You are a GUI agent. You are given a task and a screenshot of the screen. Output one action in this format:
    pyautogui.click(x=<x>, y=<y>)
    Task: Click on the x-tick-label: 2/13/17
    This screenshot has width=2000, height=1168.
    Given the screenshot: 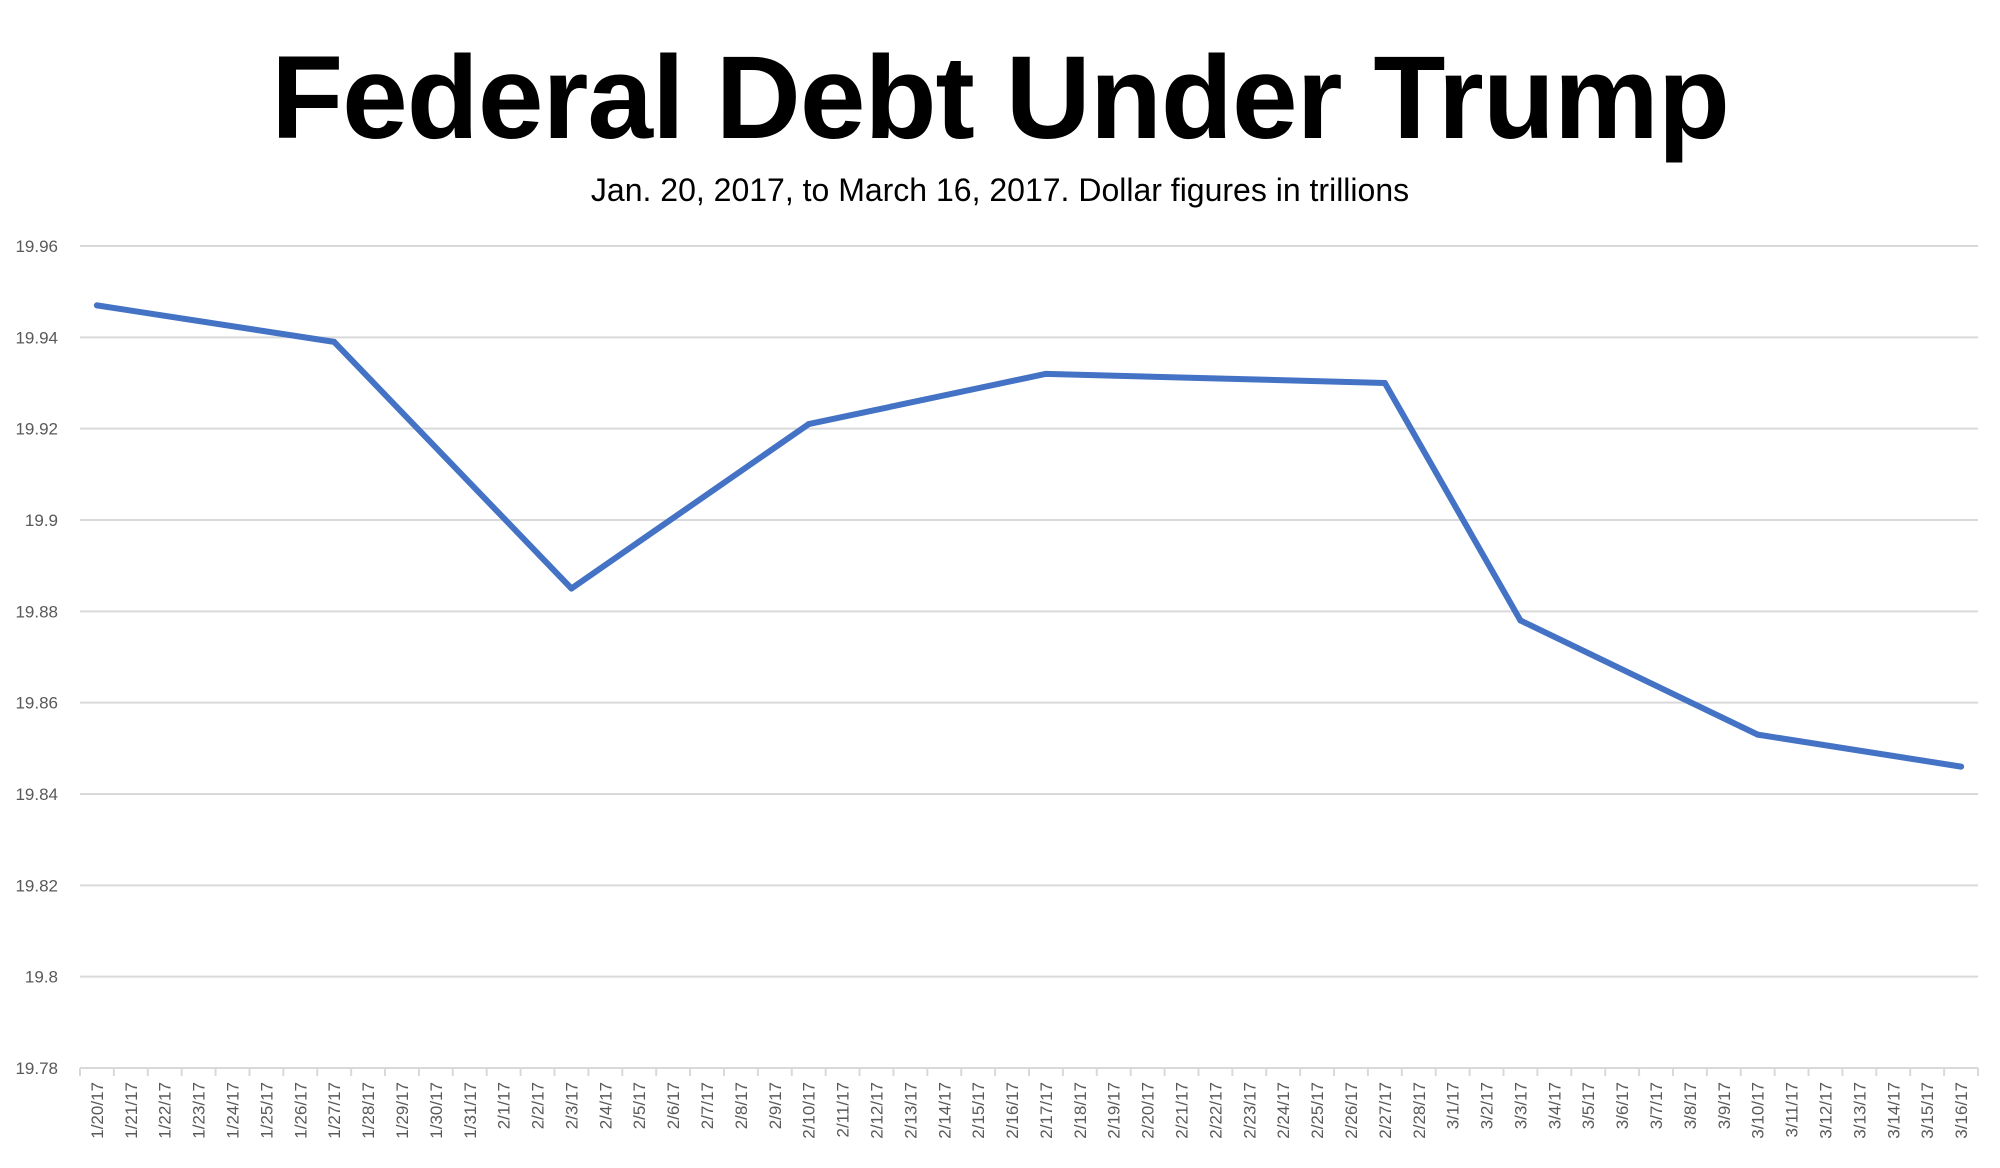 What is the action you would take?
    pyautogui.click(x=910, y=1110)
    